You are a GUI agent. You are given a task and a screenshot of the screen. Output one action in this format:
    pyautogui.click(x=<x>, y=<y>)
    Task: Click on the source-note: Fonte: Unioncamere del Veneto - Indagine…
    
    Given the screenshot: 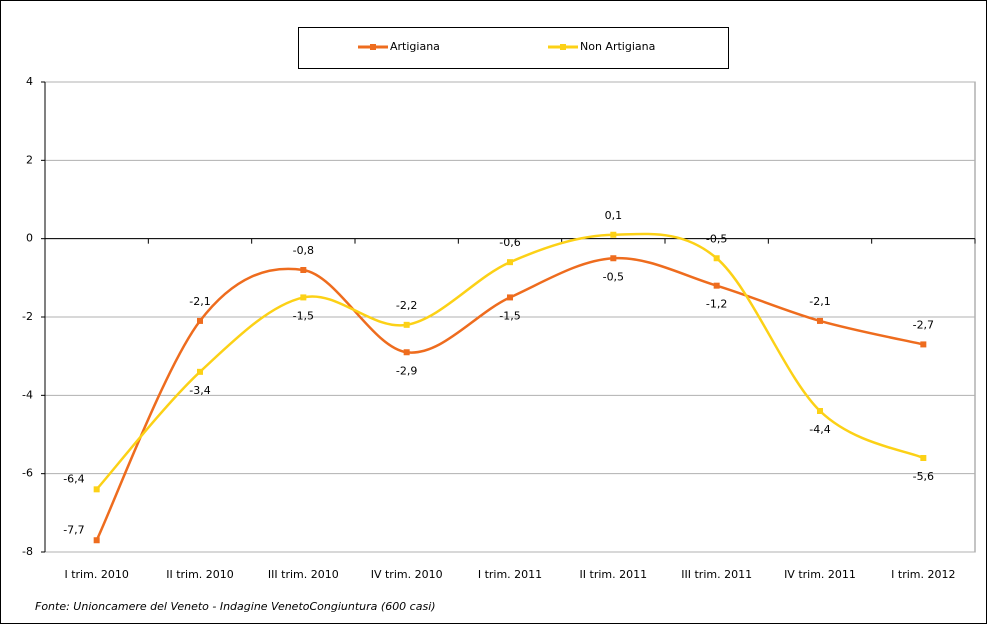 What is the action you would take?
    pyautogui.click(x=235, y=606)
    